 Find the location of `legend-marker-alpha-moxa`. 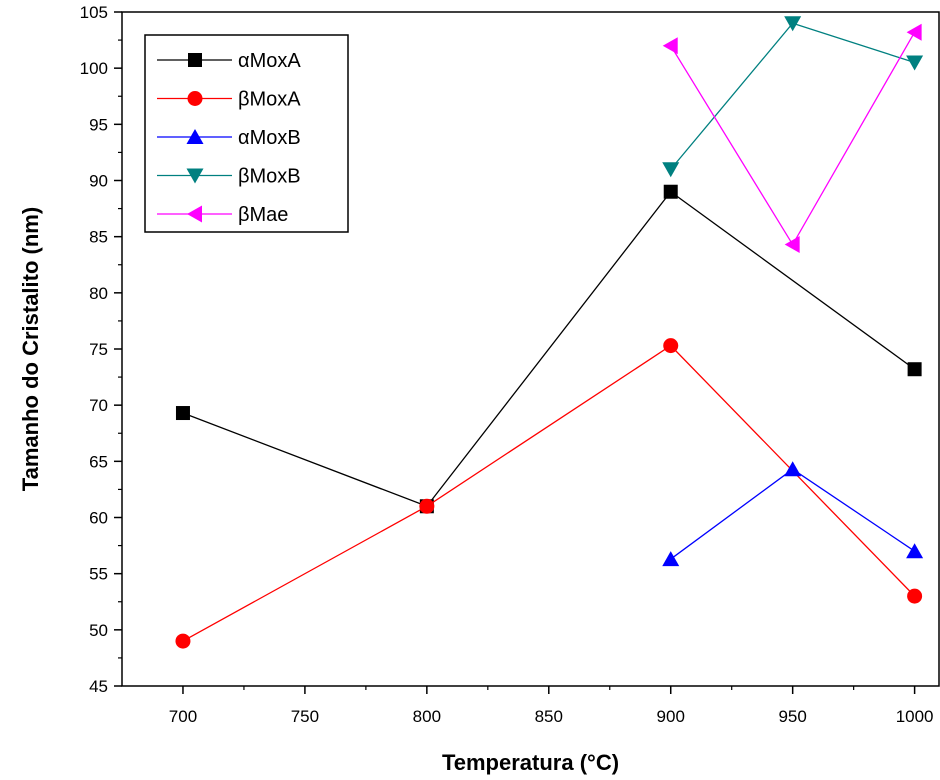

legend-marker-alpha-moxa is located at coordinates (195, 60).